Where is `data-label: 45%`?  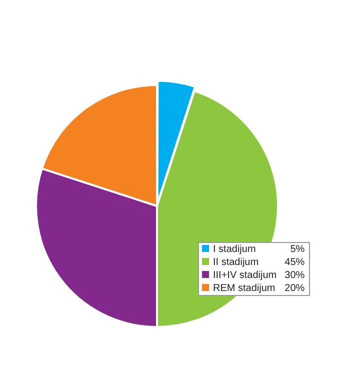
data-label: 45% is located at coordinates (295, 262).